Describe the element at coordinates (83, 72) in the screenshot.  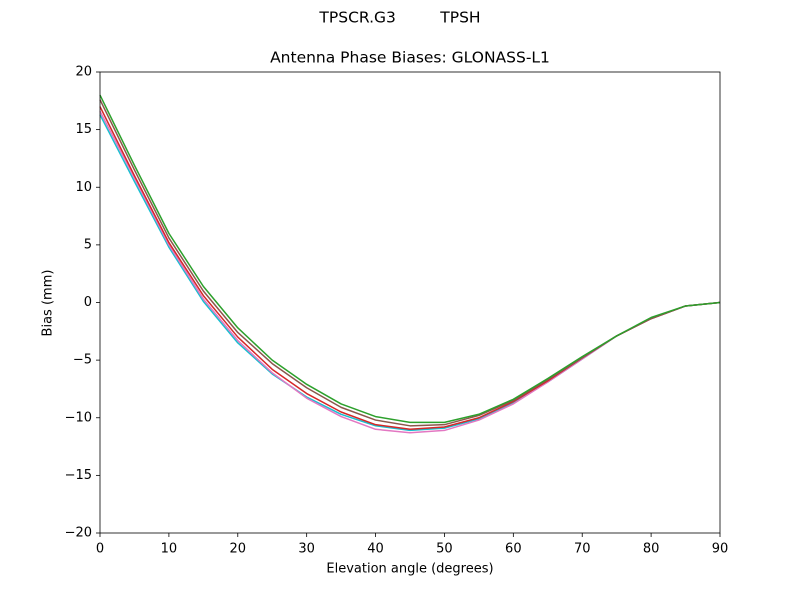
I see `y-tick-label: 20` at that location.